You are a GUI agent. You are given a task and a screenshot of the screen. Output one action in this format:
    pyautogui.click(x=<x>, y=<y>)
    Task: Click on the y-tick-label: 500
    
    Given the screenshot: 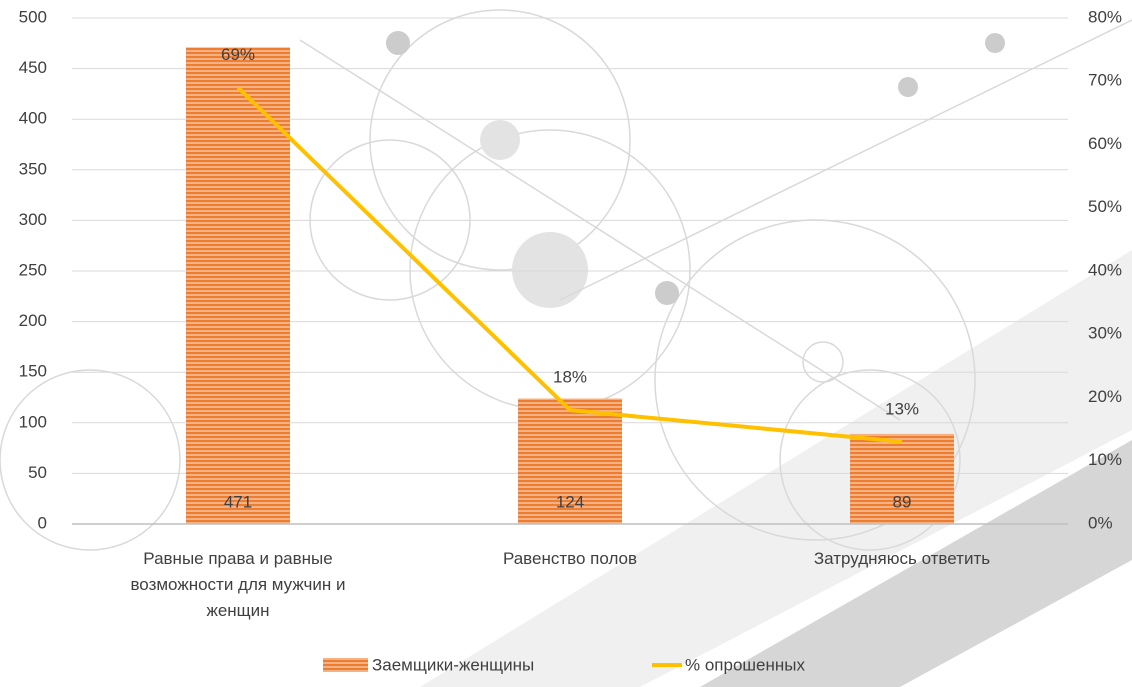 What is the action you would take?
    pyautogui.click(x=33, y=16)
    